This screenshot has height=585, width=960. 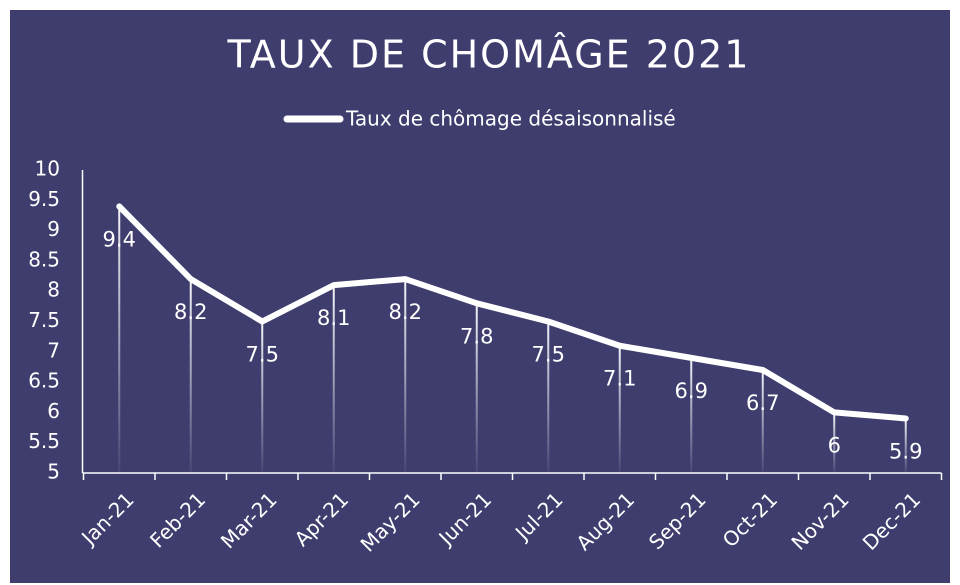 I want to click on y-tick-label: 5.5, so click(x=44, y=441).